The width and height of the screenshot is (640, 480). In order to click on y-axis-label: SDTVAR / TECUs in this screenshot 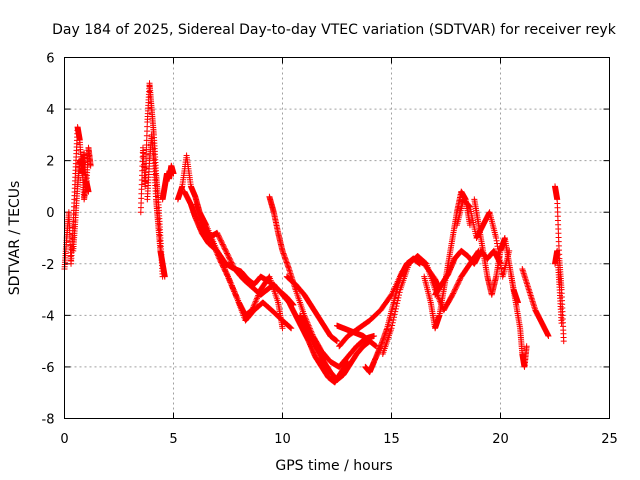, I will do `click(15, 238)`.